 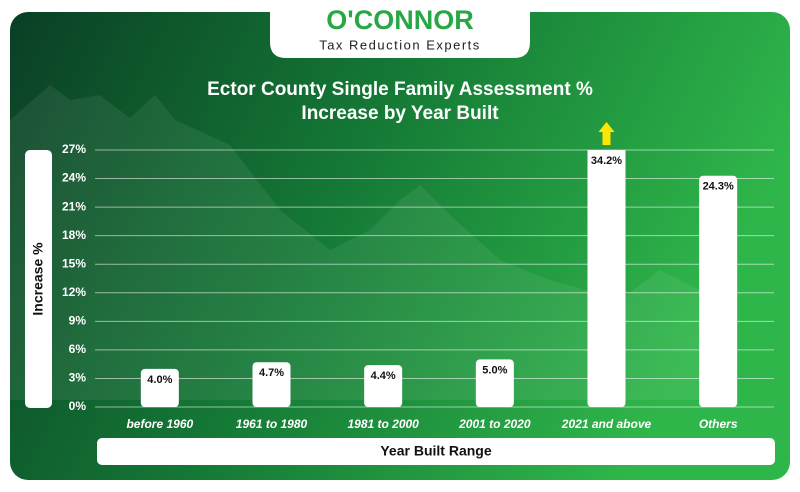 I want to click on value-label: 34.2%, so click(x=606, y=161).